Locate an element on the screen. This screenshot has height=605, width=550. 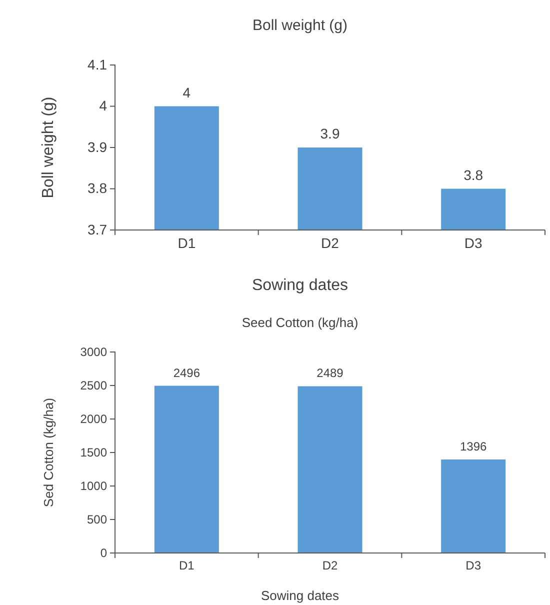
y-tick-label: 3.9 is located at coordinates (98, 146).